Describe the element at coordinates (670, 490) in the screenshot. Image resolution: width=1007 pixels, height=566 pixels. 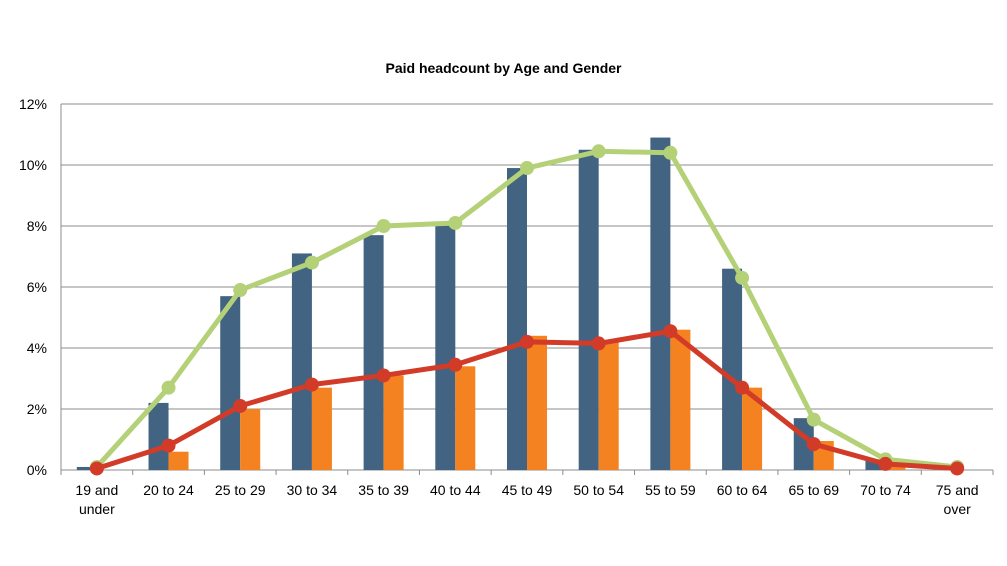
I see `x-tick-label: 55 to 59` at that location.